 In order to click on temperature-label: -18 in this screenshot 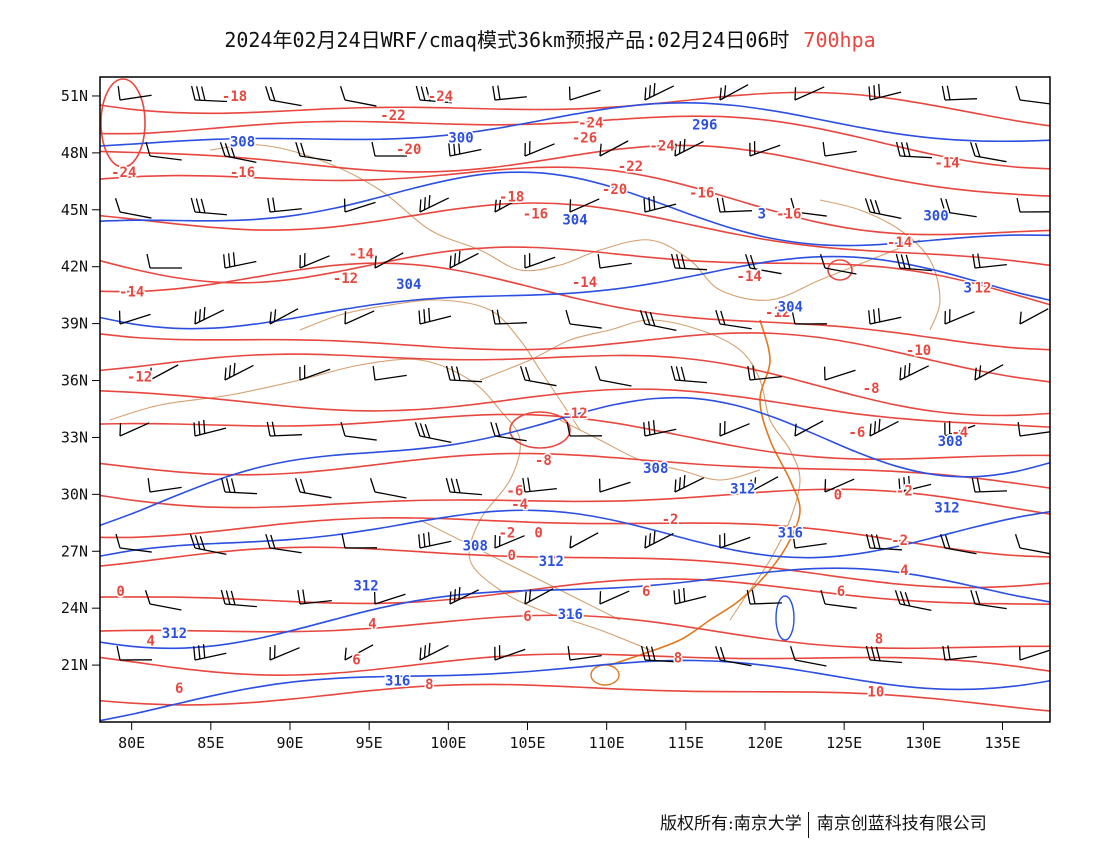, I will do `click(234, 97)`.